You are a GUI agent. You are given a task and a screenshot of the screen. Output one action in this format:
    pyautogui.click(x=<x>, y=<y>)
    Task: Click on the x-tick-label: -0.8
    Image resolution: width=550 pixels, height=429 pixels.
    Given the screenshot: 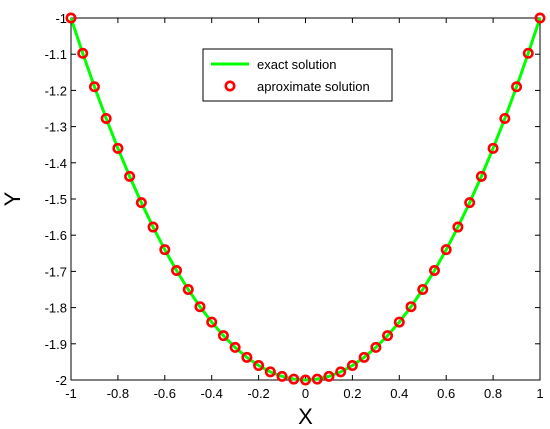 What is the action you would take?
    pyautogui.click(x=118, y=393)
    